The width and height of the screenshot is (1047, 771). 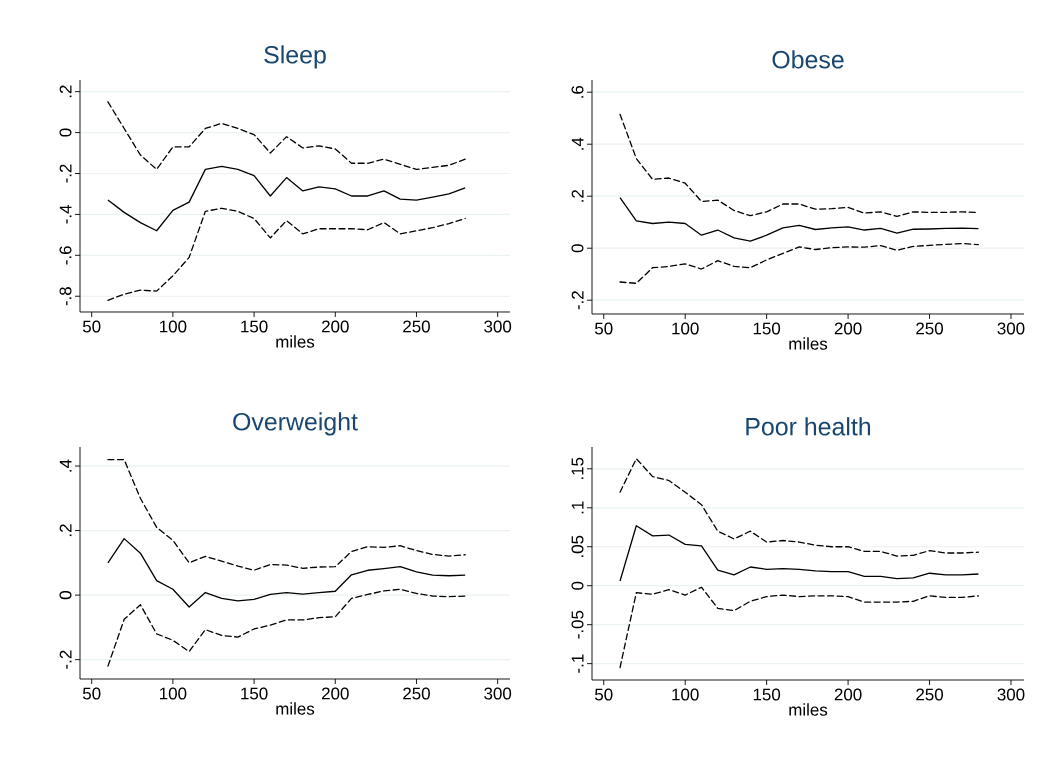 What do you see at coordinates (295, 424) in the screenshot?
I see `chart-title: Overweight` at bounding box center [295, 424].